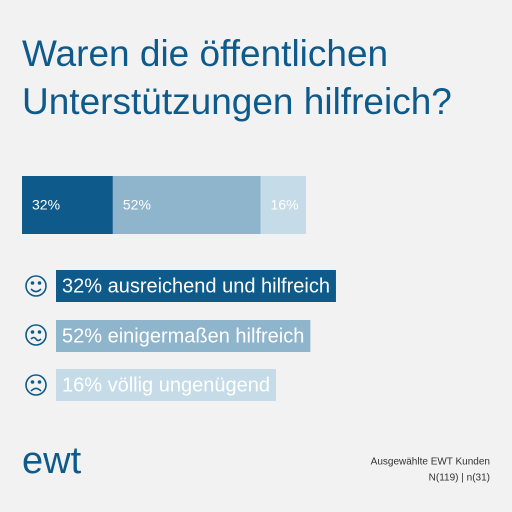 This screenshot has width=512, height=512. I want to click on note: Ausgewählte EWT Kunden, so click(430, 462).